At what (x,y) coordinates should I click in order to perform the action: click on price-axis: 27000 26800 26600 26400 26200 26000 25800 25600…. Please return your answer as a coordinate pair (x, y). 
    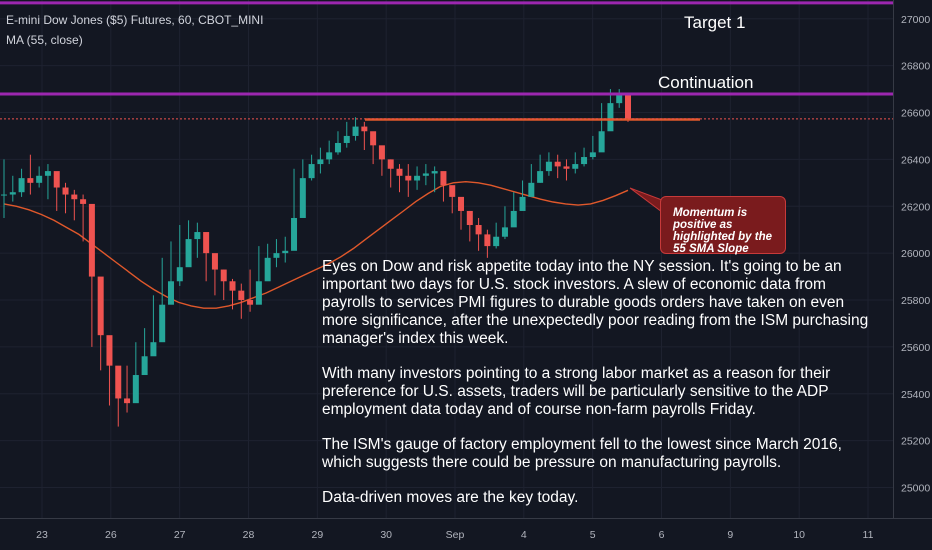
    Looking at the image, I should click on (912, 275).